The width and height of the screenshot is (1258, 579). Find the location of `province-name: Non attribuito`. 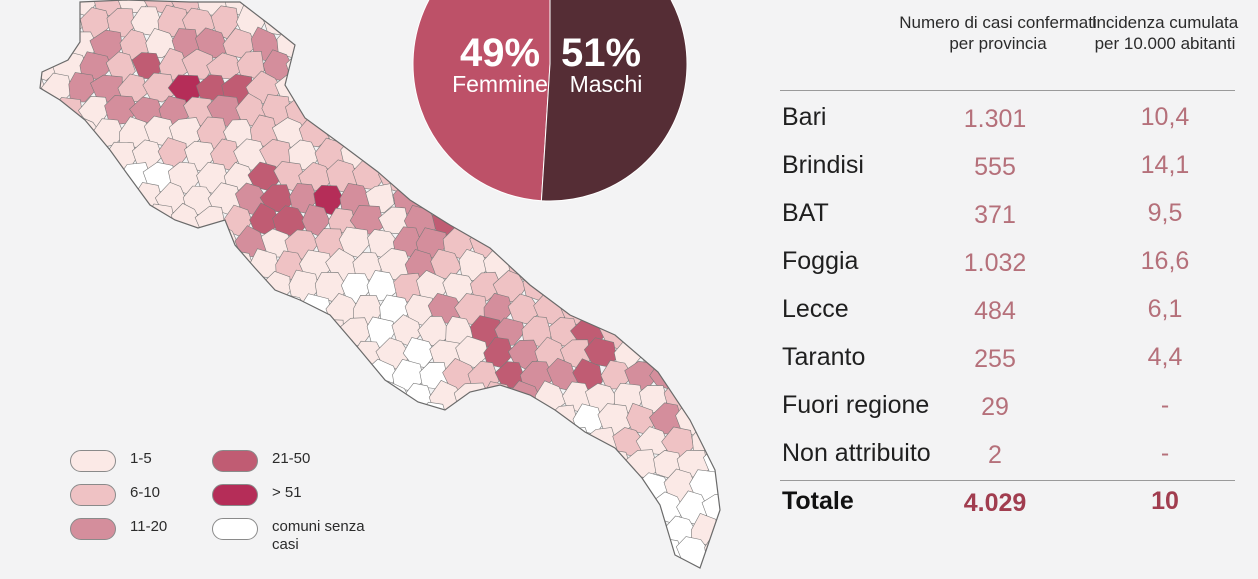

province-name: Non attribuito is located at coordinates (856, 453).